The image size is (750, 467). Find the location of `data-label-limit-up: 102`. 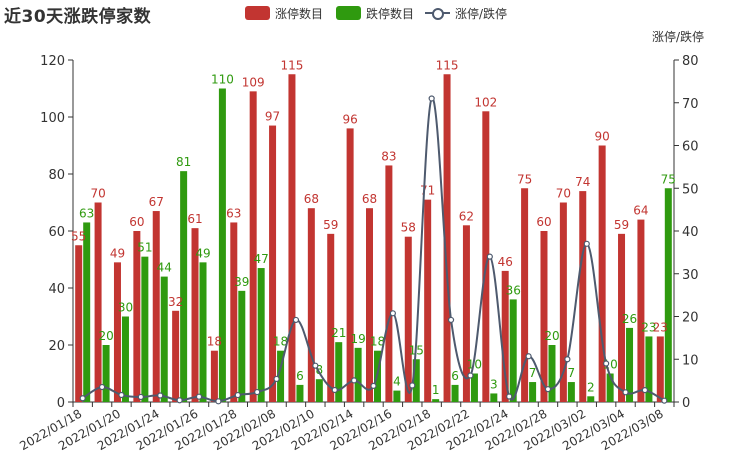

data-label-limit-up: 102 is located at coordinates (485, 102).